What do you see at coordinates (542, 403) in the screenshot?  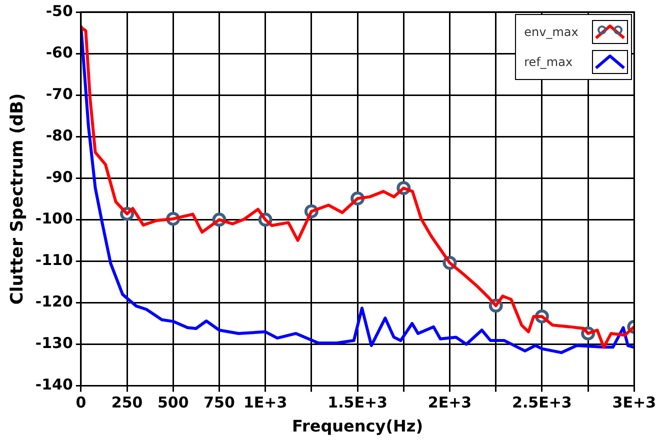 I see `x-tick-label: 2.5E+3` at bounding box center [542, 403].